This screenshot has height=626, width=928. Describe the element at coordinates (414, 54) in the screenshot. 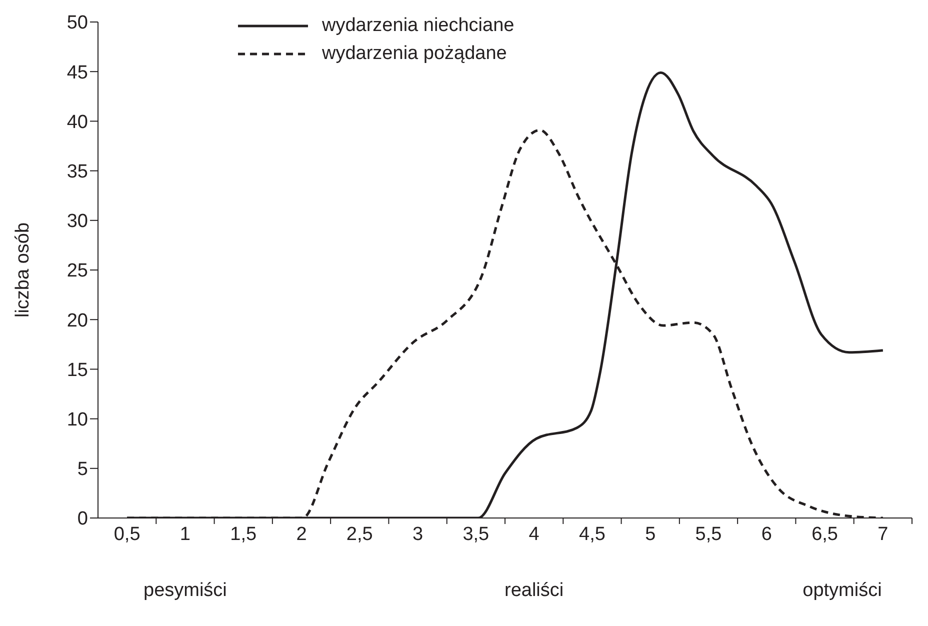

I see `legend-label: wydarzenia pożądane` at that location.